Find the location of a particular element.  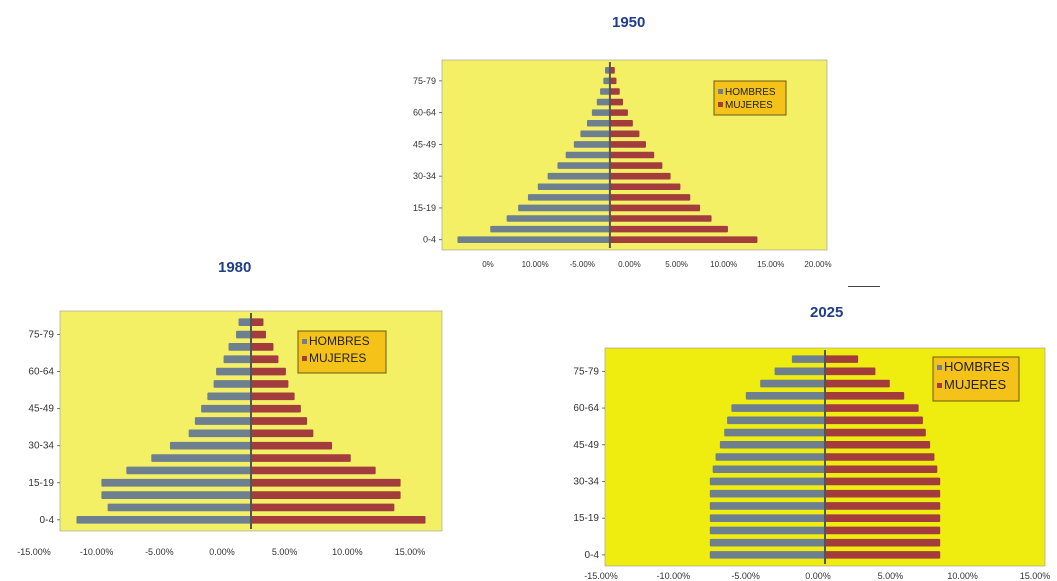

y-tick-label: 15-19 is located at coordinates (41, 483).